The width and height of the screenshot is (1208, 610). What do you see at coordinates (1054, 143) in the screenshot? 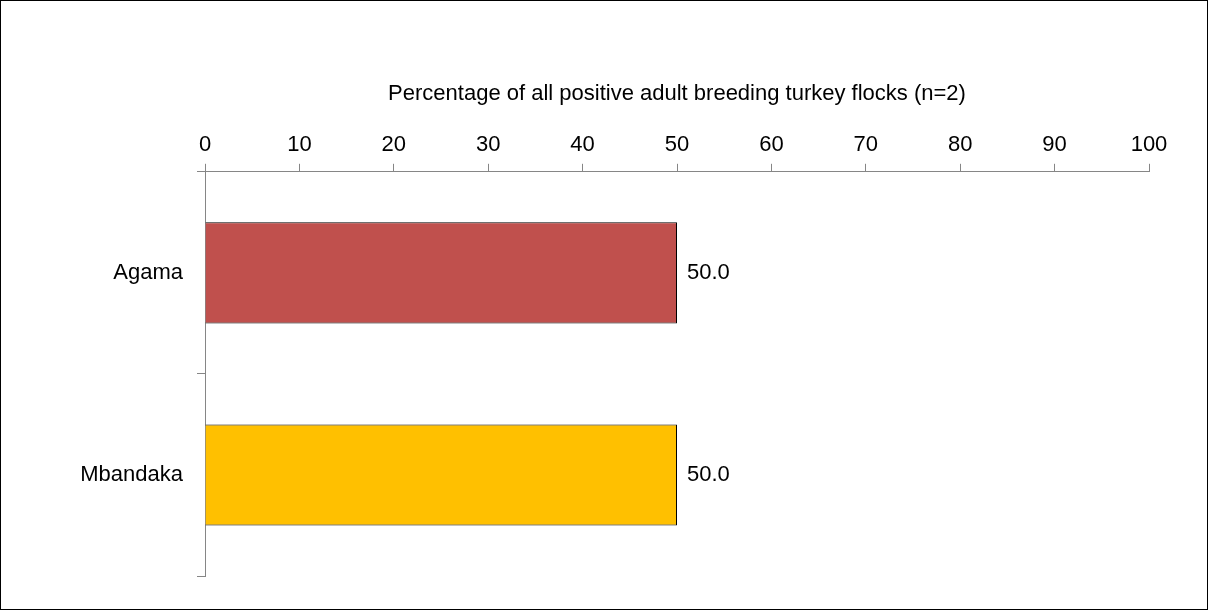
I see `x-tick-label: 90` at bounding box center [1054, 143].